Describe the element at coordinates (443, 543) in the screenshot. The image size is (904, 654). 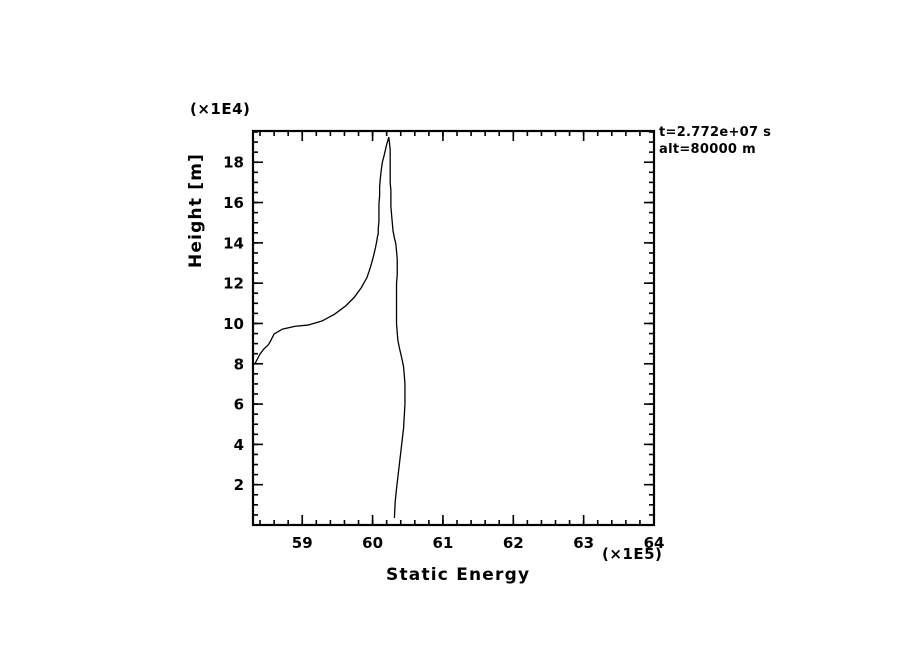
I see `x-tick-label: 61` at that location.